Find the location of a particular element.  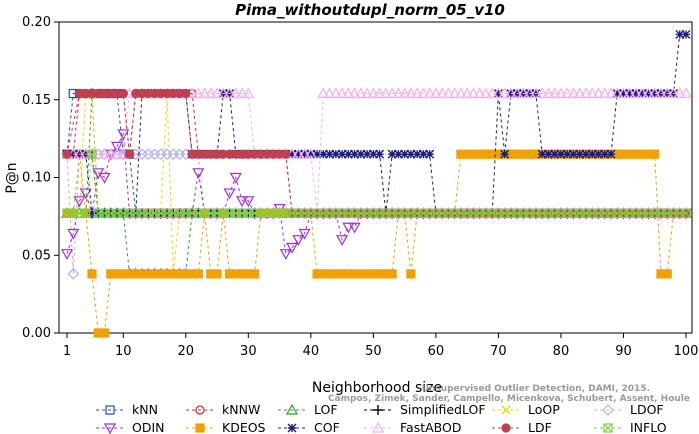

series-simplifiedlof is located at coordinates (376, 184).